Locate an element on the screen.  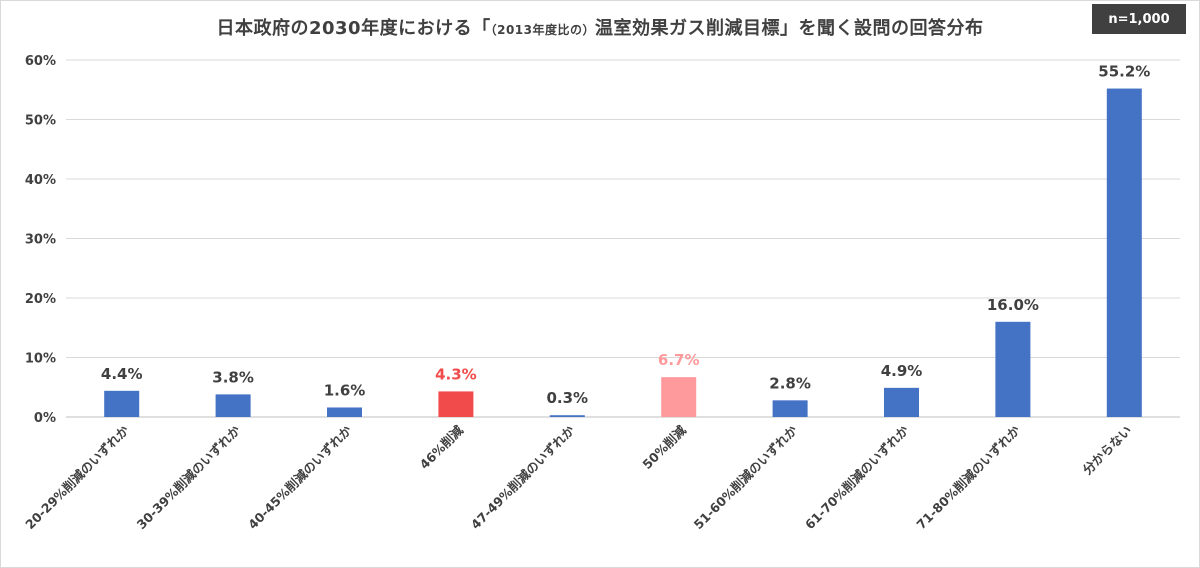
x-tick-label: 50%削減 is located at coordinates (664, 447).